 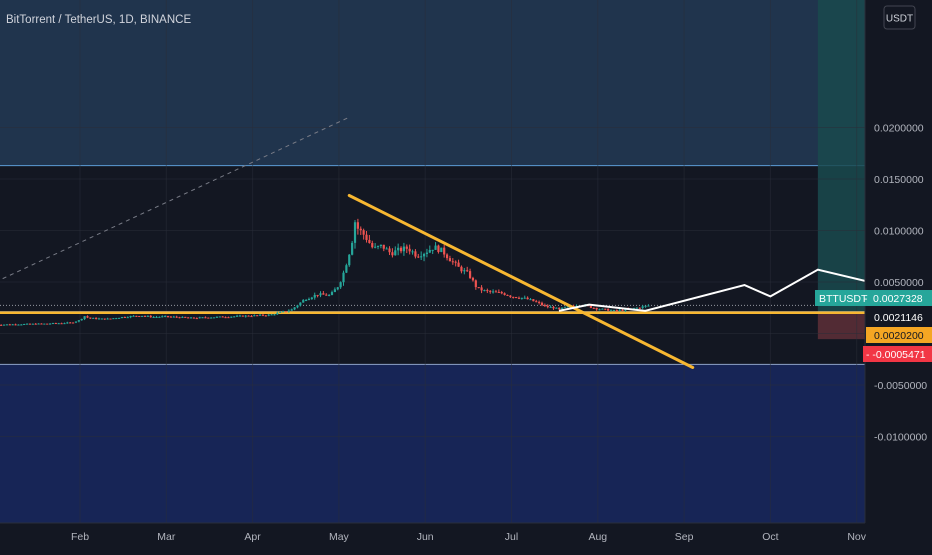 What do you see at coordinates (521, 281) in the screenshot?
I see `descending-trend-line` at bounding box center [521, 281].